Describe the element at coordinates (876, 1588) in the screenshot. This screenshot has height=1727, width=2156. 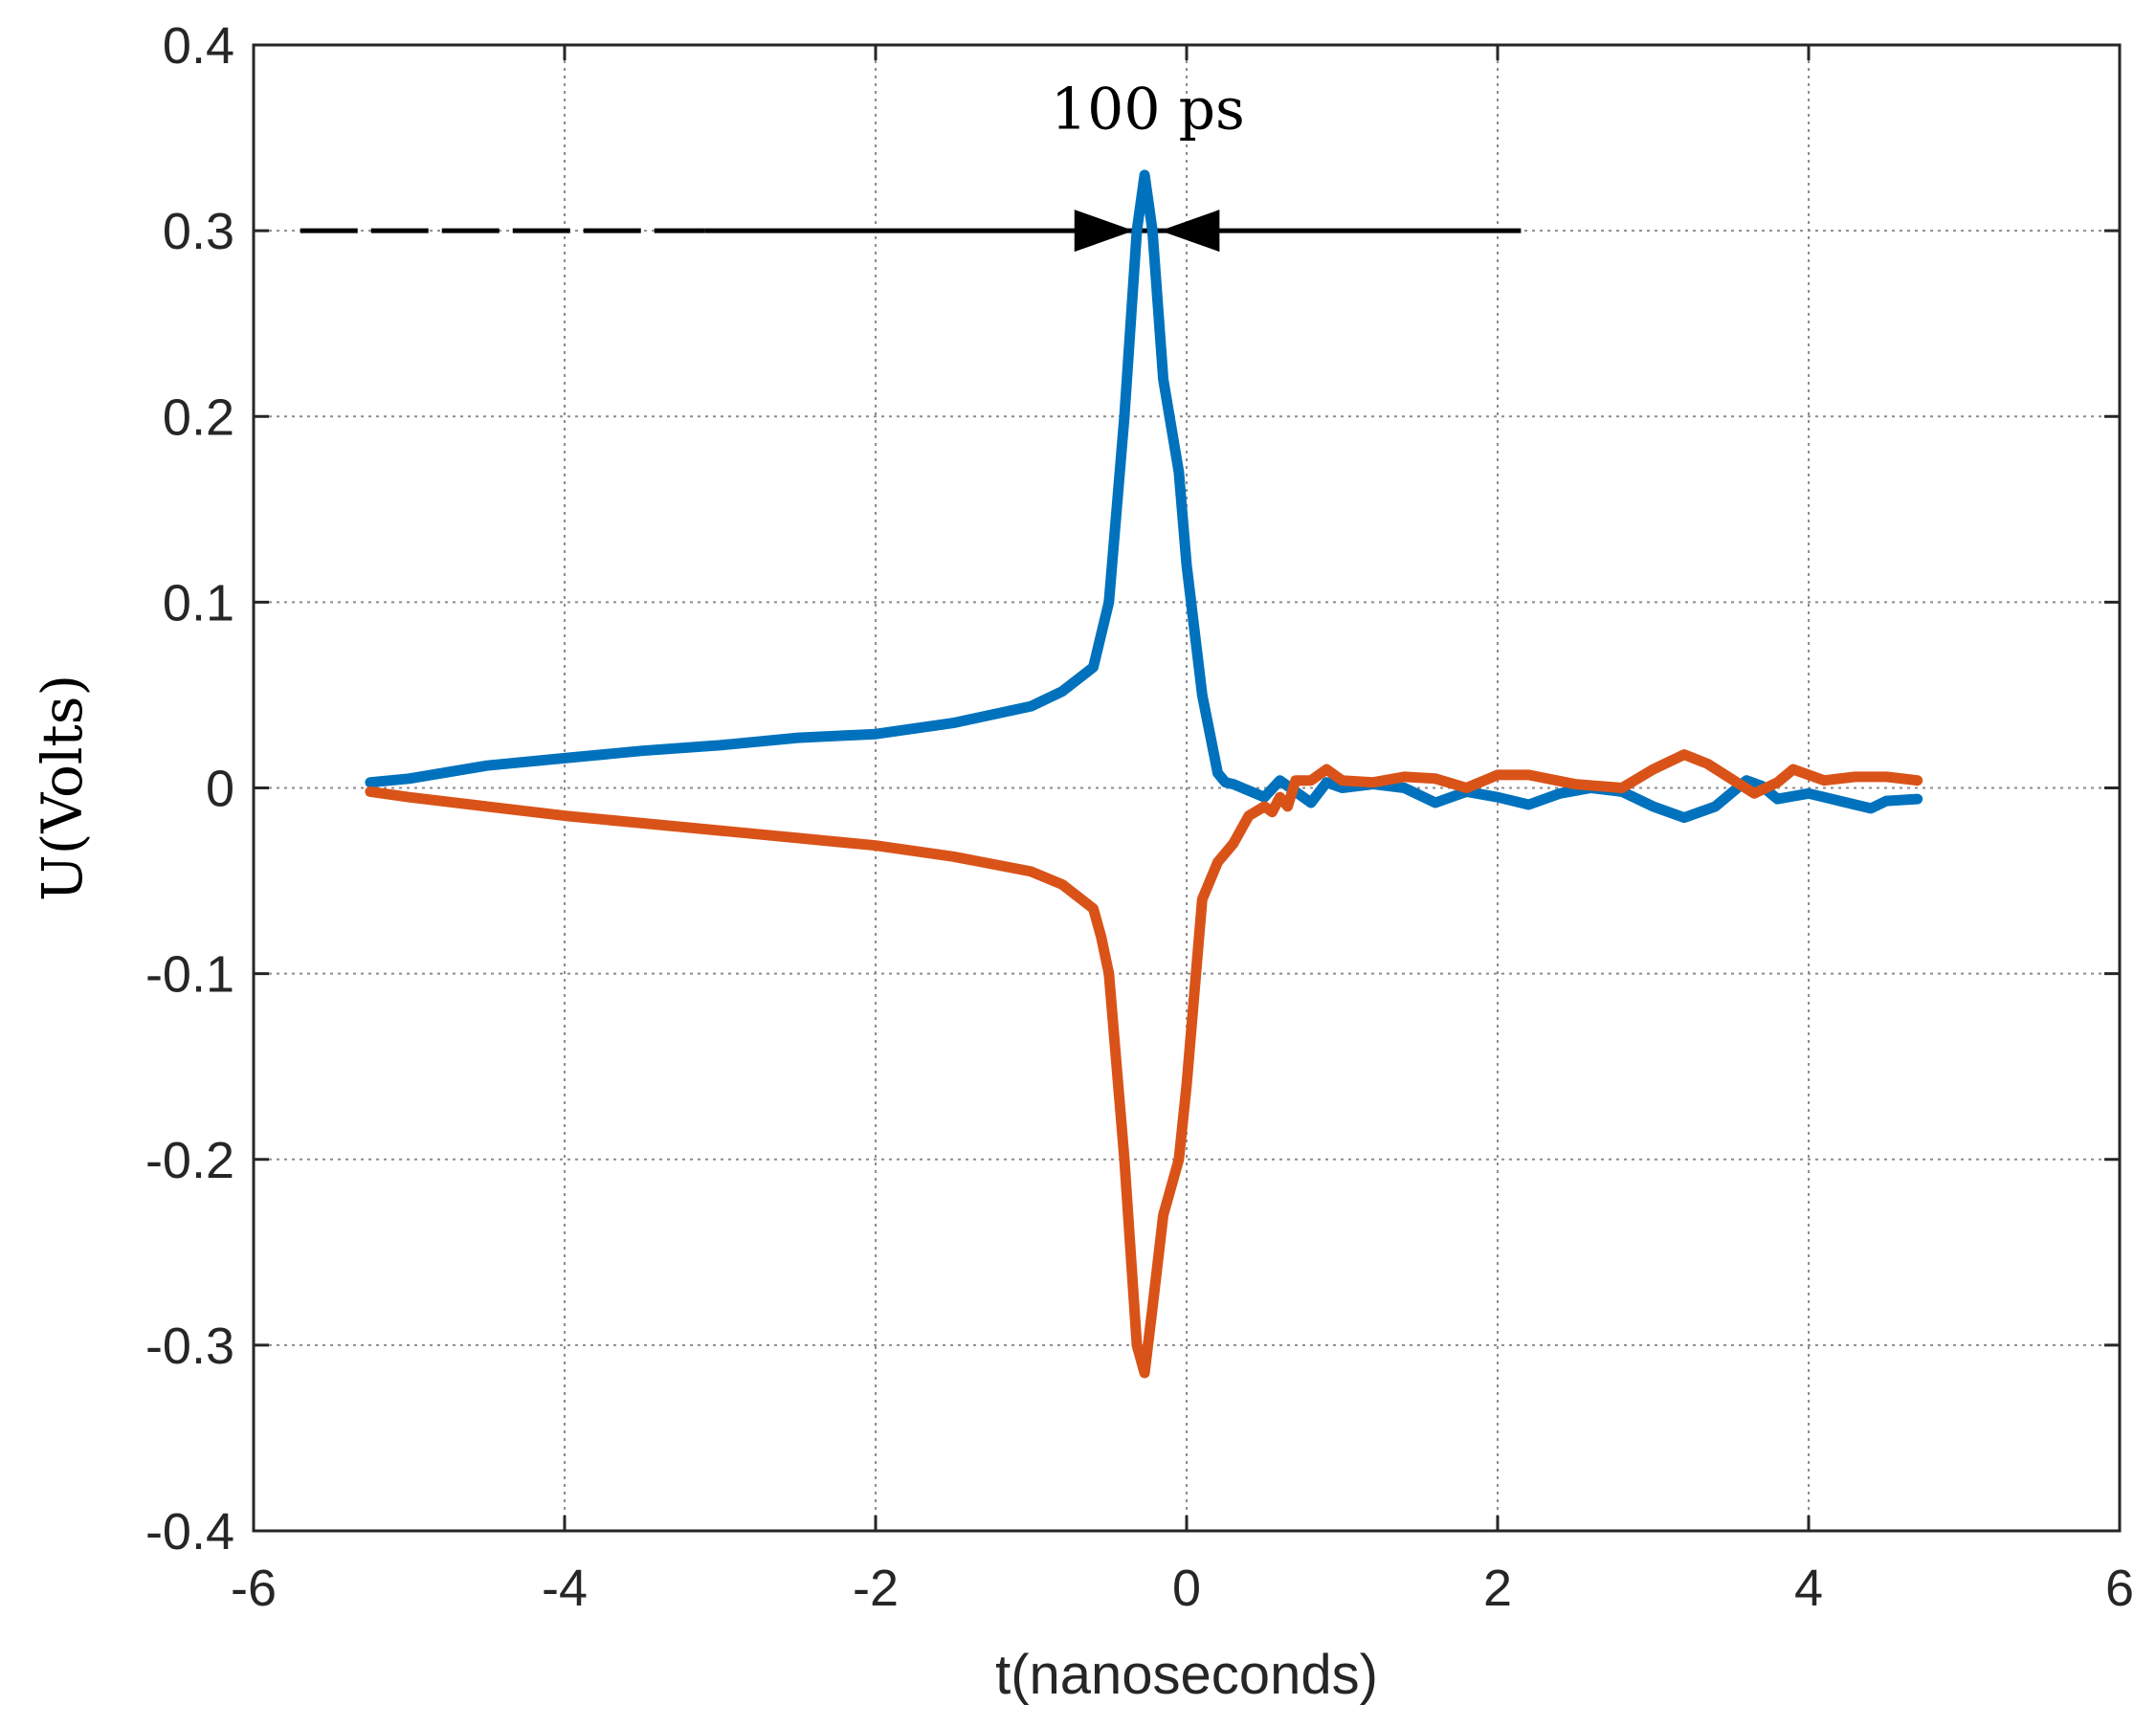
I see `x-tick-label: -2` at that location.